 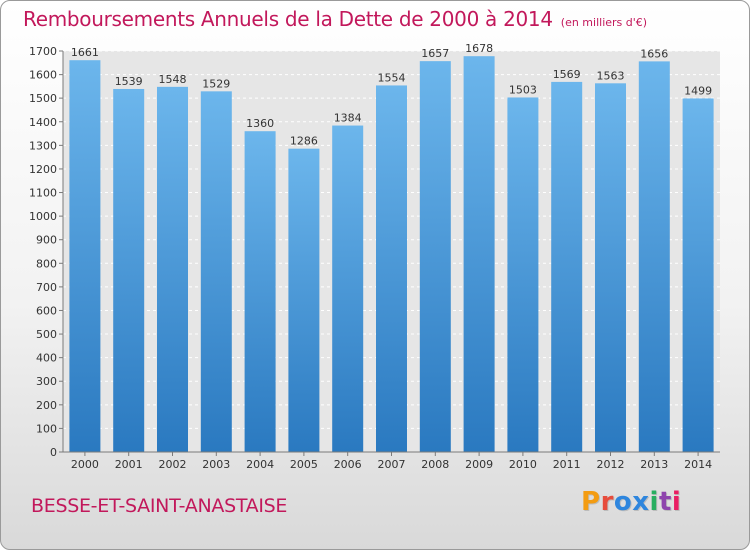 I want to click on x-tick-label: 2011, so click(x=567, y=464).